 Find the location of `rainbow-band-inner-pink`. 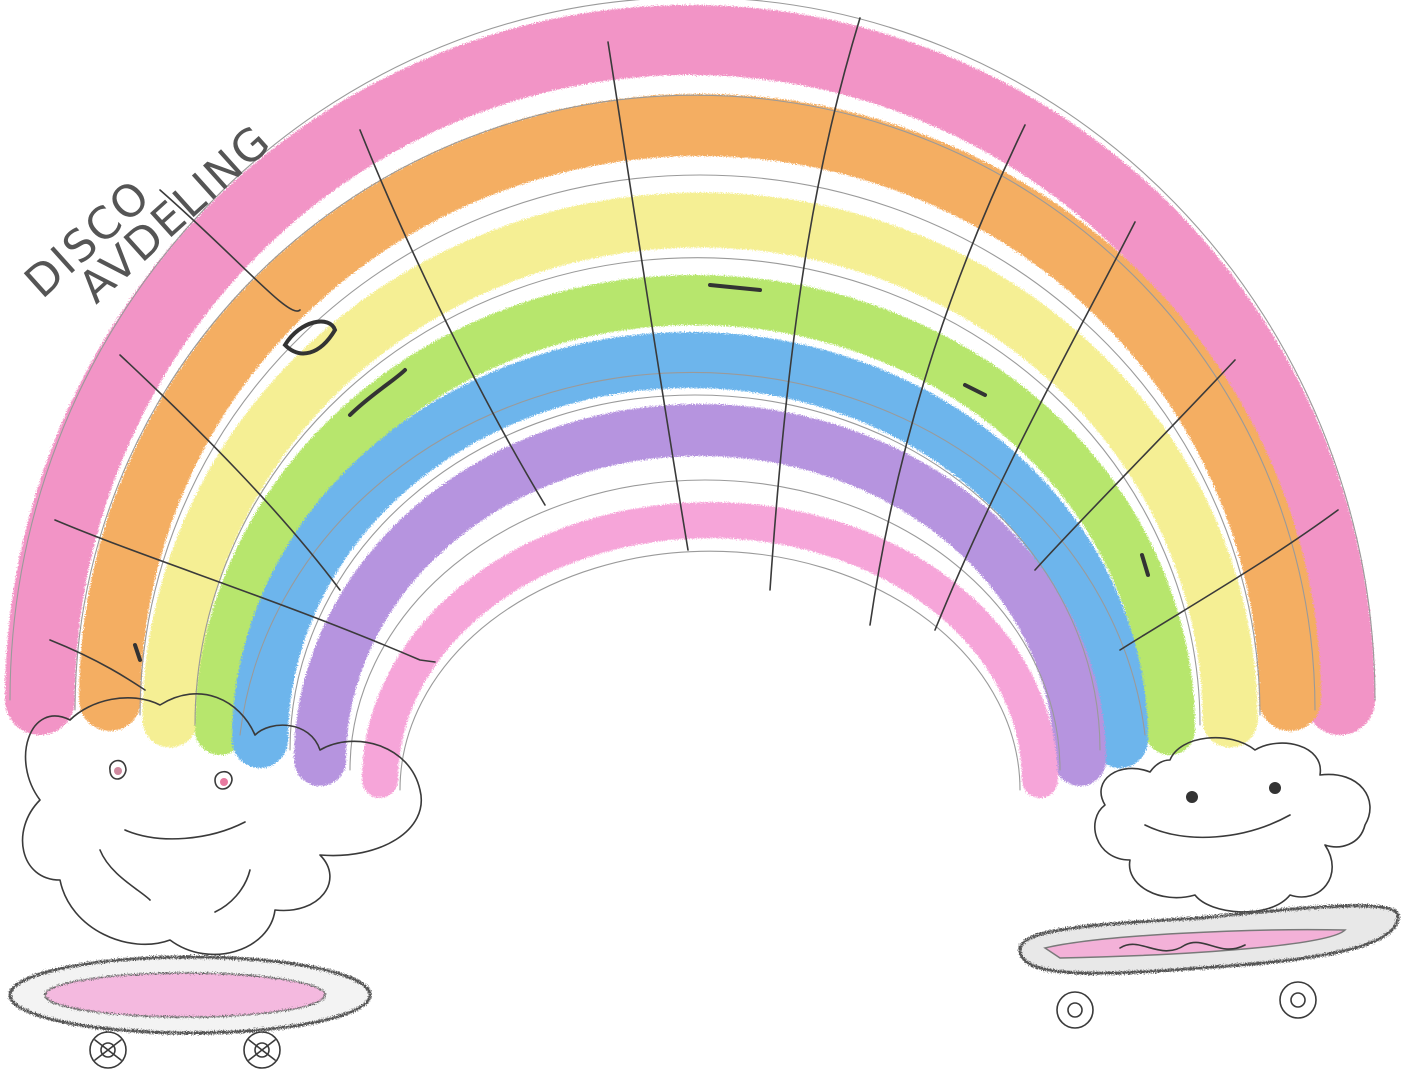

rainbow-band-inner-pink is located at coordinates (710, 650).